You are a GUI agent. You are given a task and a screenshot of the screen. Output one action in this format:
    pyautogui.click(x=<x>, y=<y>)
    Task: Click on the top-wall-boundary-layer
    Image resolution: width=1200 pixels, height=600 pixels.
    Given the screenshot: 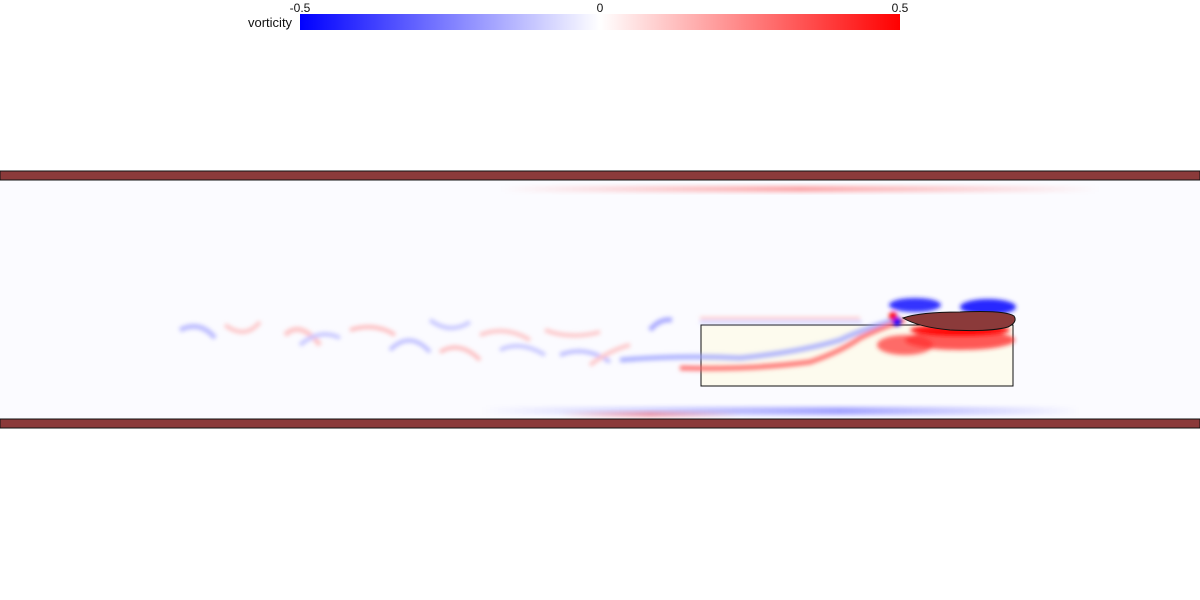 What is the action you would take?
    pyautogui.click(x=800, y=189)
    